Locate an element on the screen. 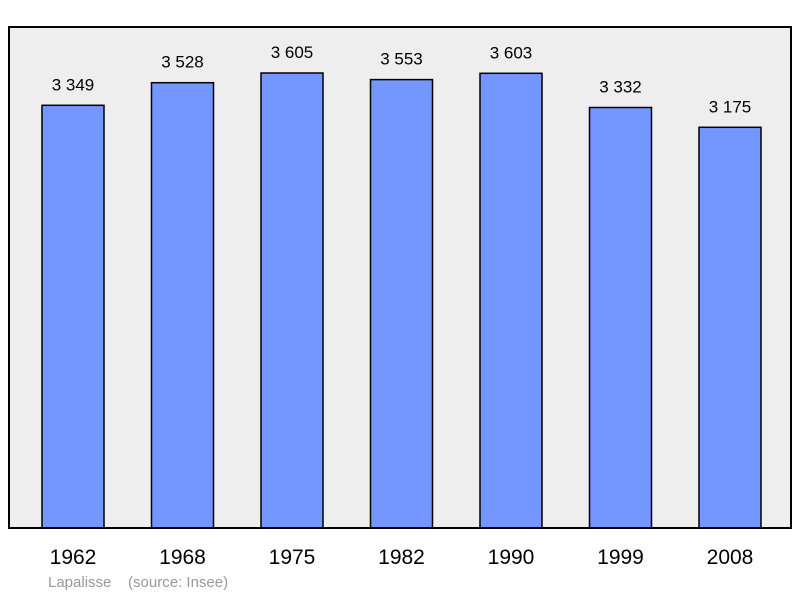 This screenshot has width=800, height=598. value-label-1990: 3 603 is located at coordinates (511, 52).